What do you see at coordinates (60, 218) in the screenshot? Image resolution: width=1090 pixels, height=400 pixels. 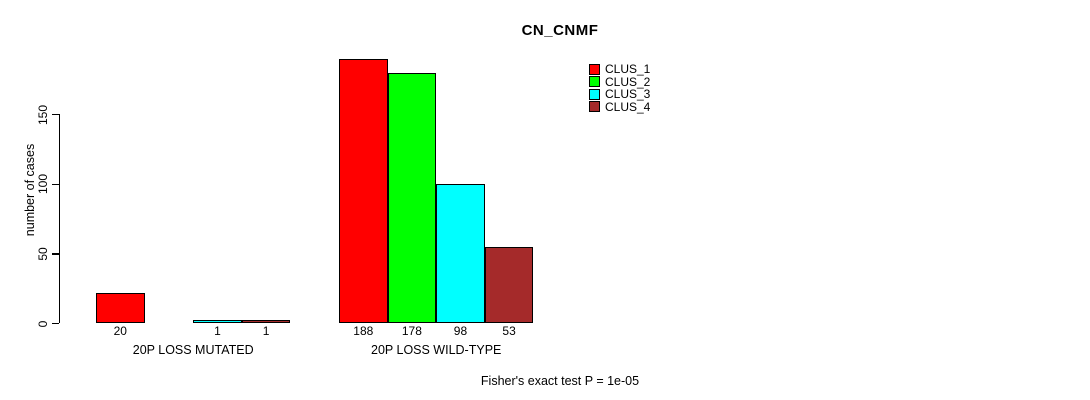 I see `y-axis-line` at bounding box center [60, 218].